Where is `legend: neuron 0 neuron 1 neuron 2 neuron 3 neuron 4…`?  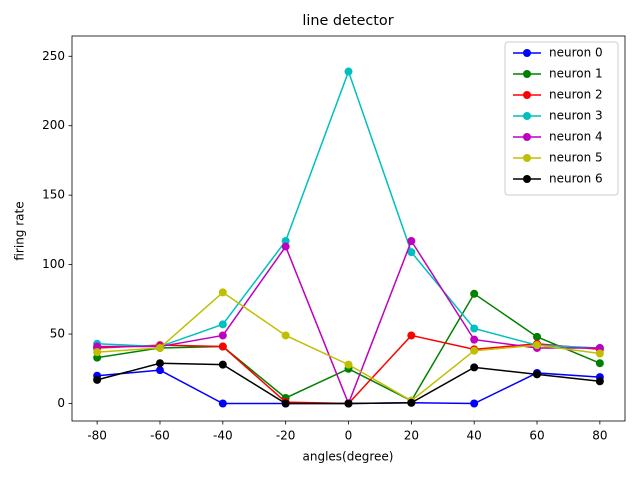 legend: neuron 0 neuron 1 neuron 2 neuron 3 neuron 4… is located at coordinates (561, 118).